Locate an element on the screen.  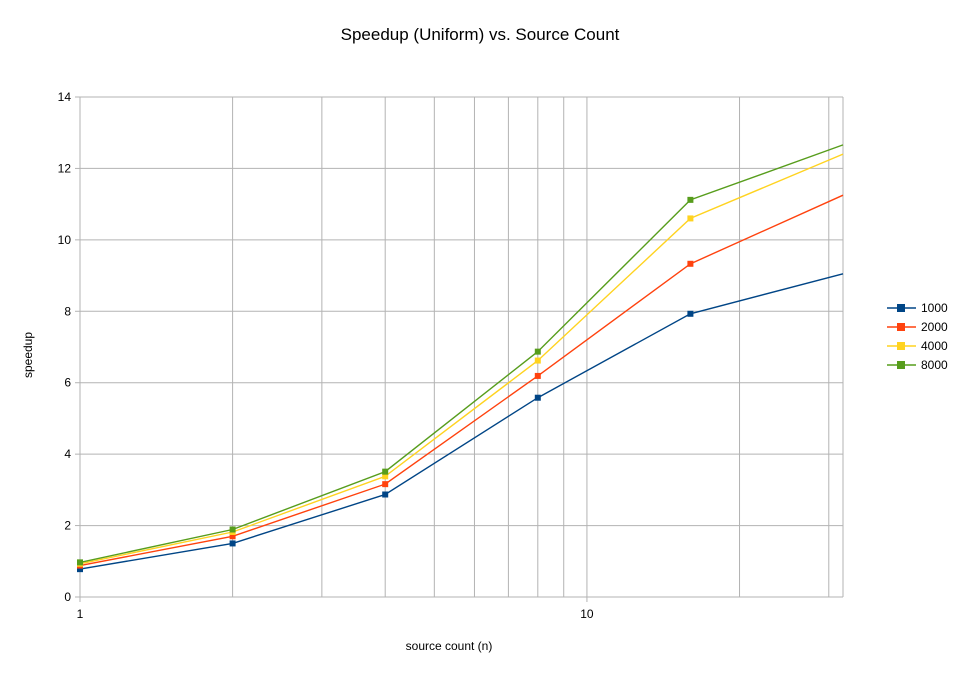
x-axis-label: source count (n) is located at coordinates (449, 646).